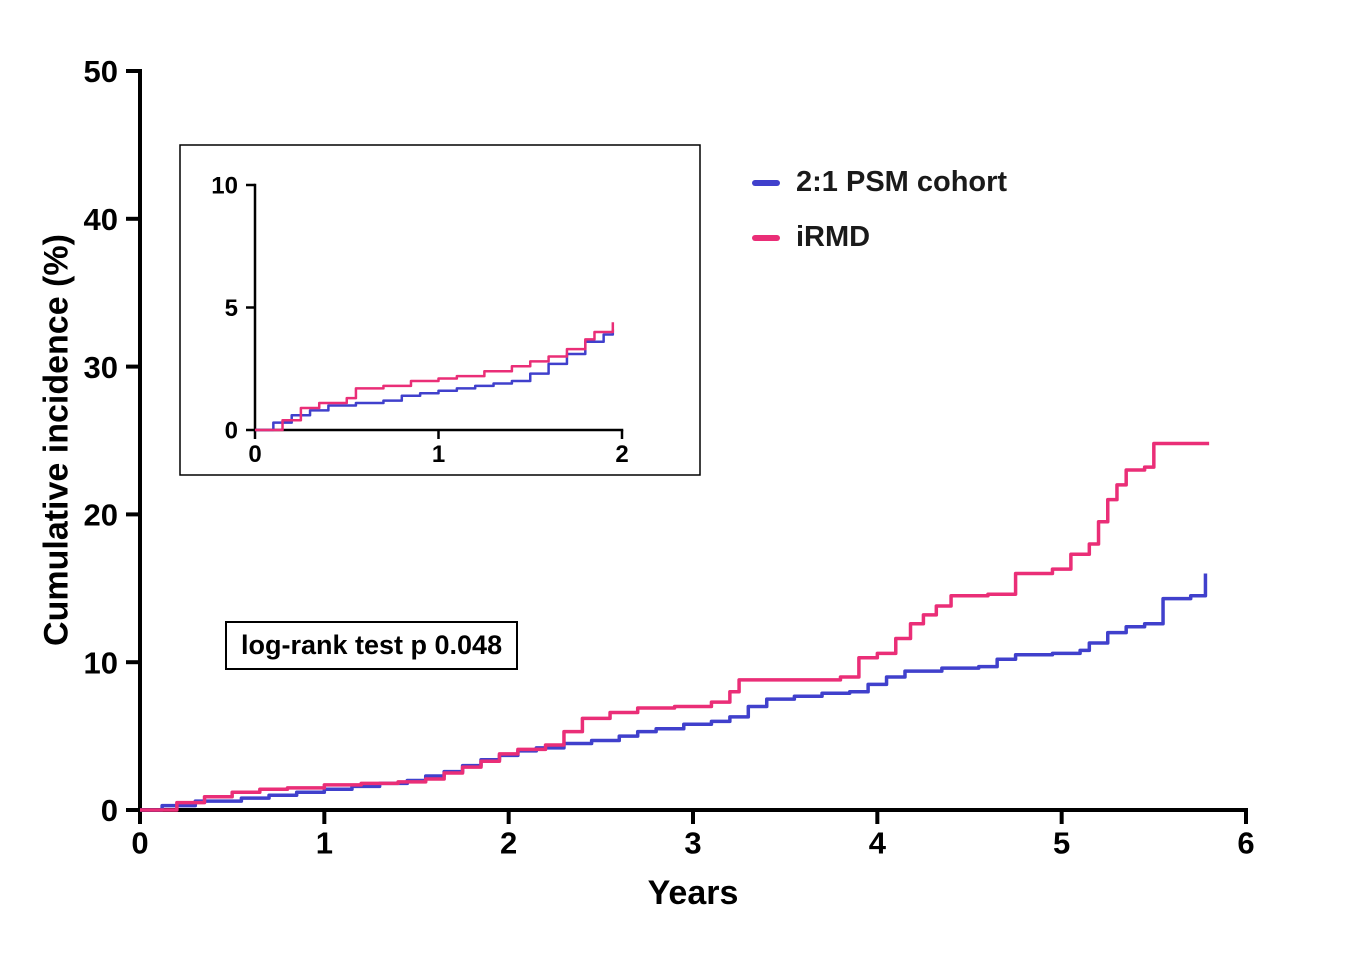 The width and height of the screenshot is (1367, 953). I want to click on inset-series-irmd-line, so click(435, 377).